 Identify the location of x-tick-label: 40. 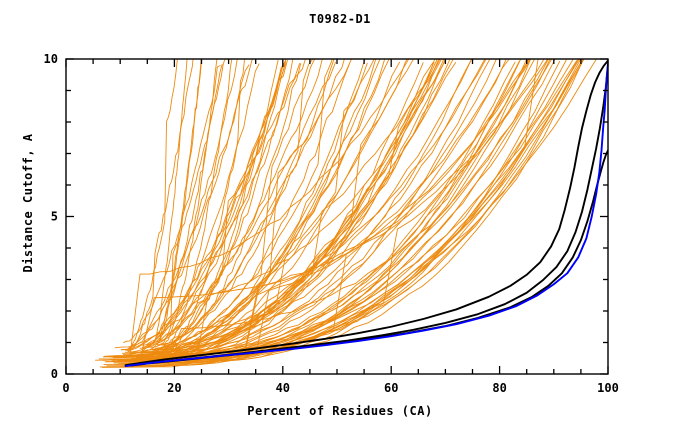
(283, 388).